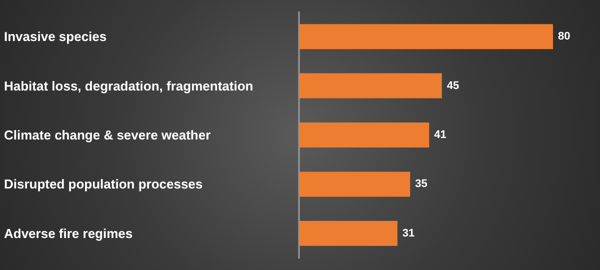  I want to click on data-label: 35, so click(421, 184).